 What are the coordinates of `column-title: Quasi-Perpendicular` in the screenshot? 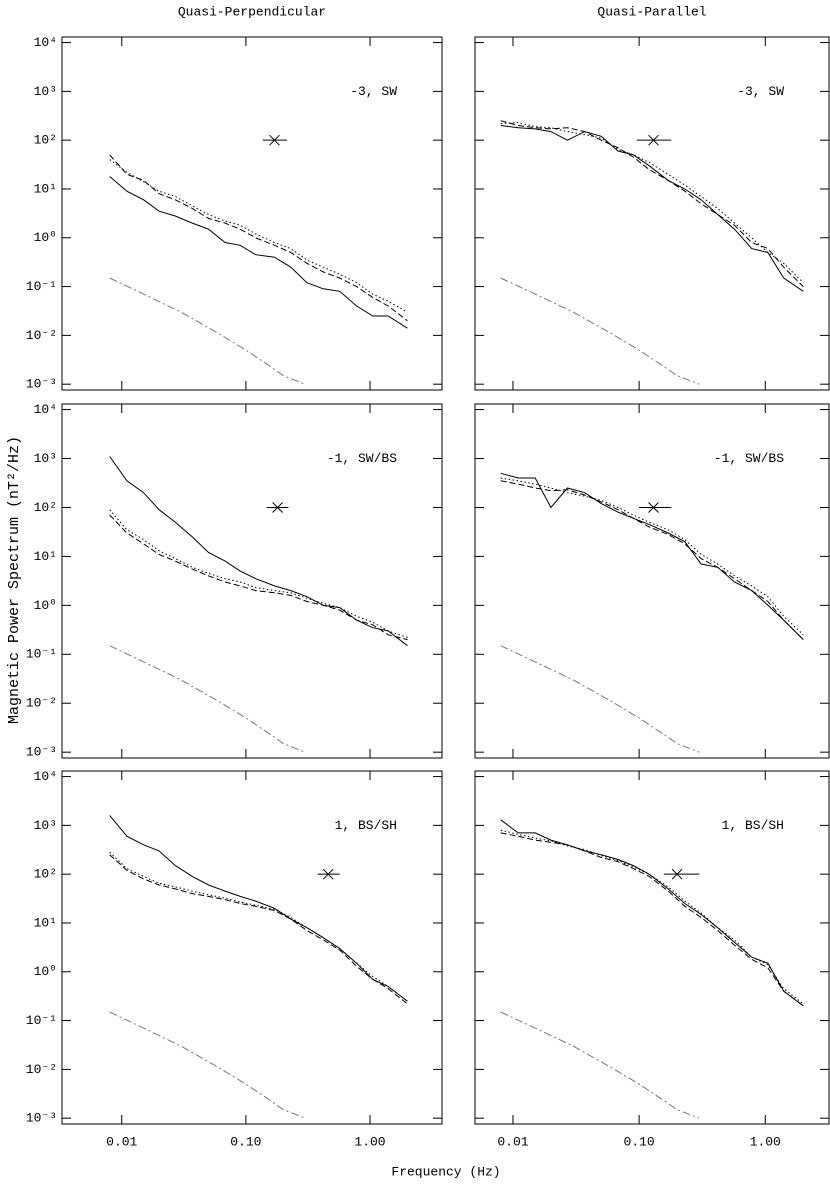 It's located at (252, 11).